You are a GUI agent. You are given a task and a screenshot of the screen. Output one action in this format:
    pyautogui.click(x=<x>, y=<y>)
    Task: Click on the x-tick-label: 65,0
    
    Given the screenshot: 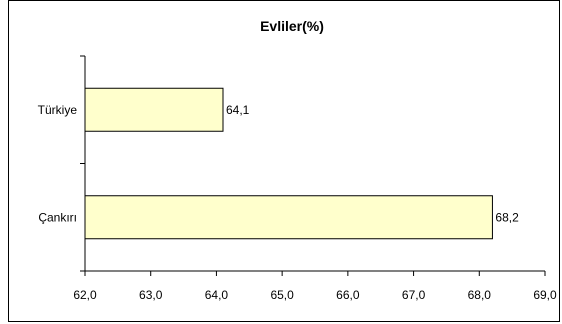 What is the action you would take?
    pyautogui.click(x=282, y=295)
    